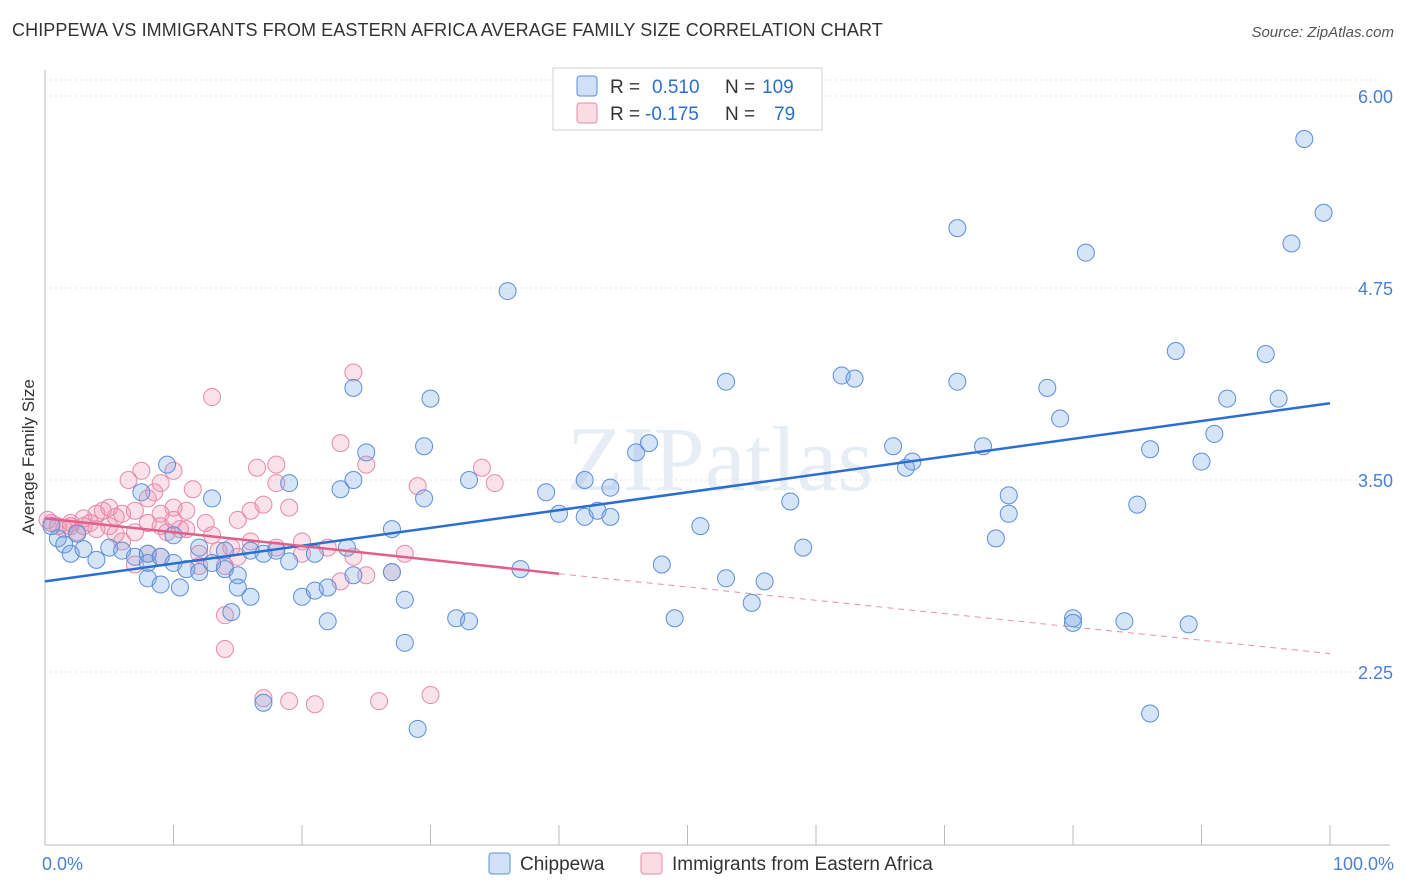 This screenshot has width=1406, height=892. What do you see at coordinates (587, 113) in the screenshot?
I see `legend-swatch-immigrants` at bounding box center [587, 113].